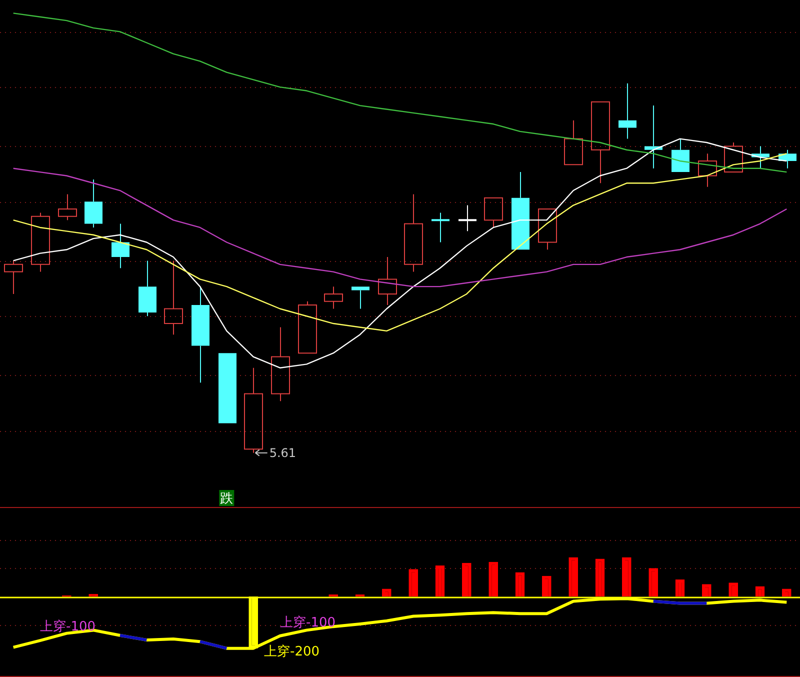 The width and height of the screenshot is (800, 677). I want to click on annotation: 上穿-200, so click(292, 652).